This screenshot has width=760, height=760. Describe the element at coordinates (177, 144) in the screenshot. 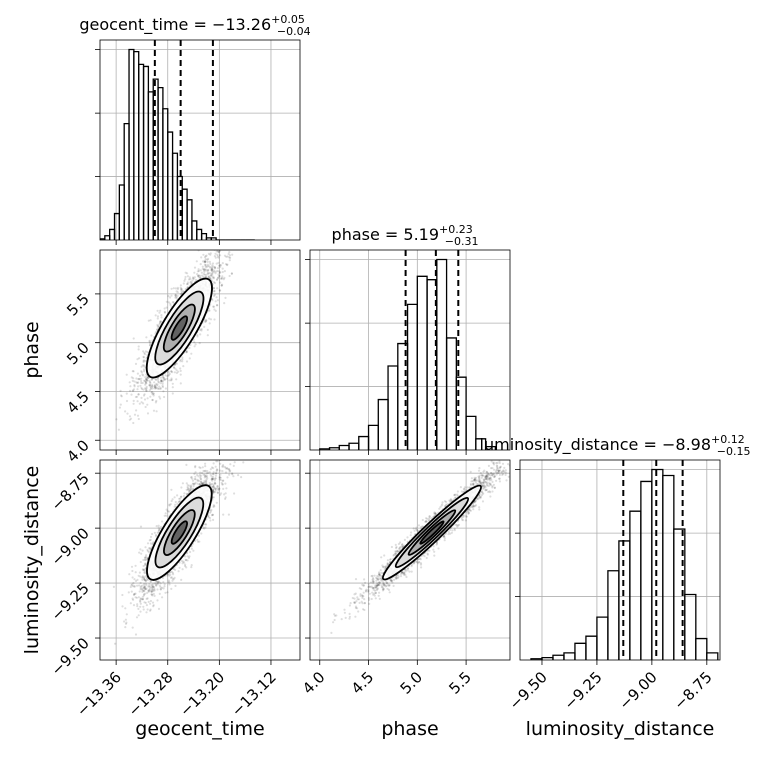

I see `histogram-geocent_time` at that location.